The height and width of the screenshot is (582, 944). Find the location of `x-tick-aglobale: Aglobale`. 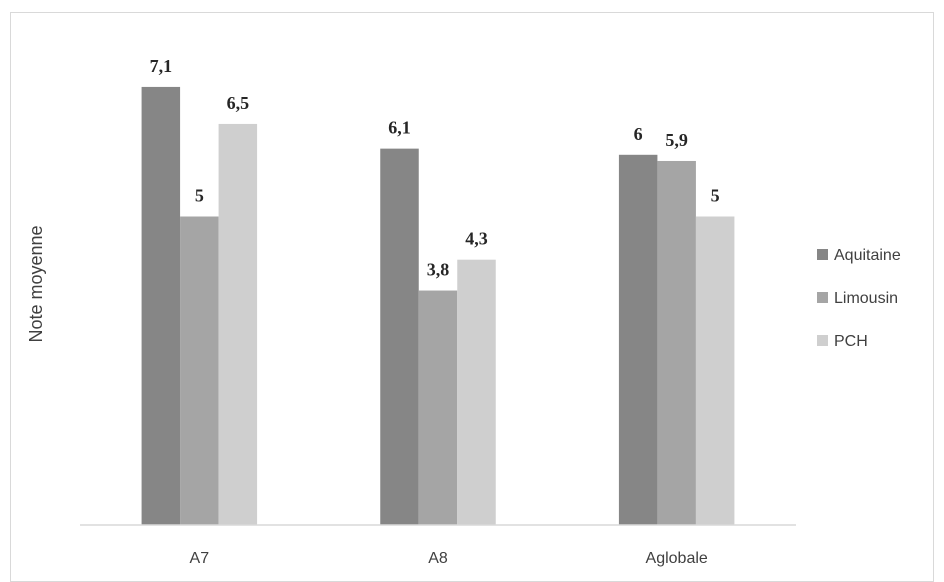

x-tick-aglobale: Aglobale is located at coordinates (677, 558).